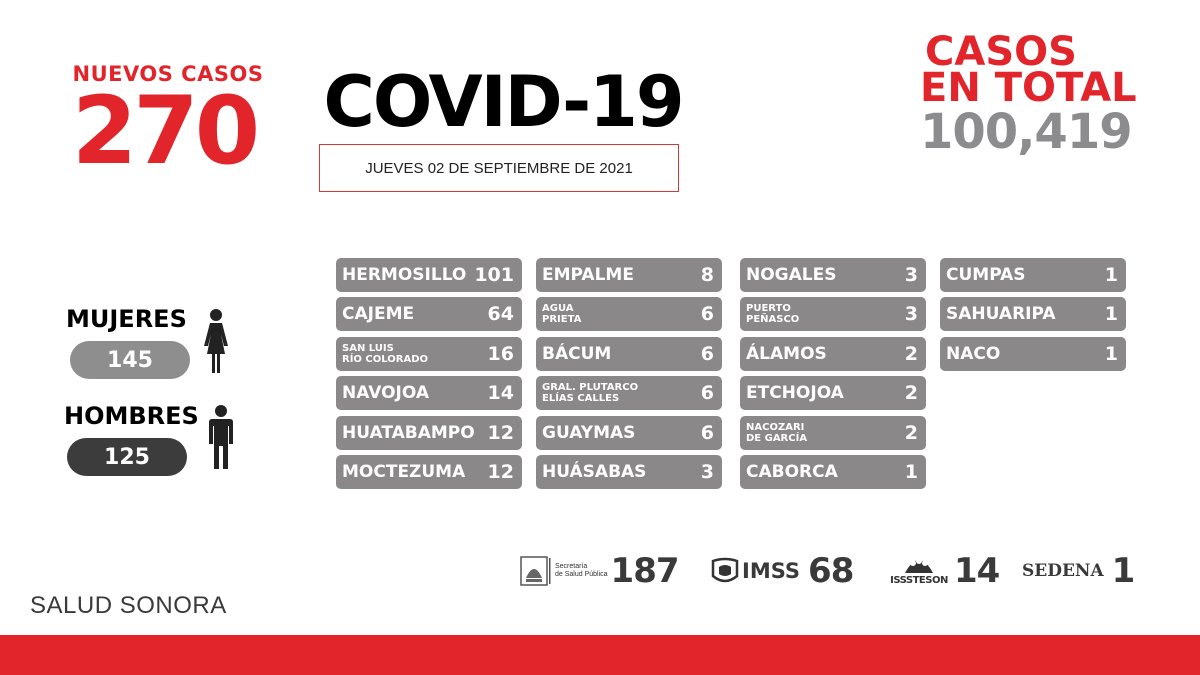  I want to click on imss-count: 68, so click(831, 571).